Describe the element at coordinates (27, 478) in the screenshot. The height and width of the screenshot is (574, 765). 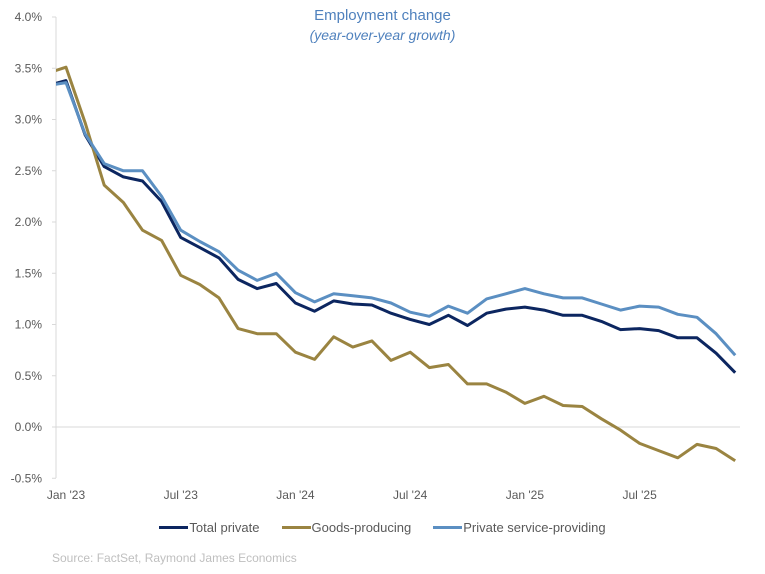
I see `y-tick-label: -0.5%` at that location.